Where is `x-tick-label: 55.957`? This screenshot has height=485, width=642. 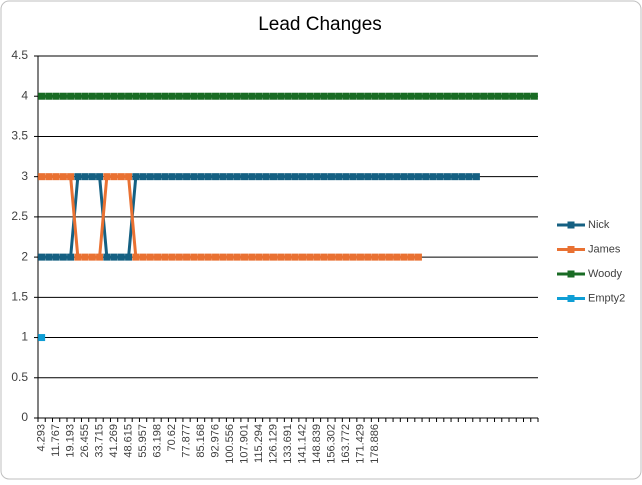
x-tick-label: 55.957 is located at coordinates (143, 441).